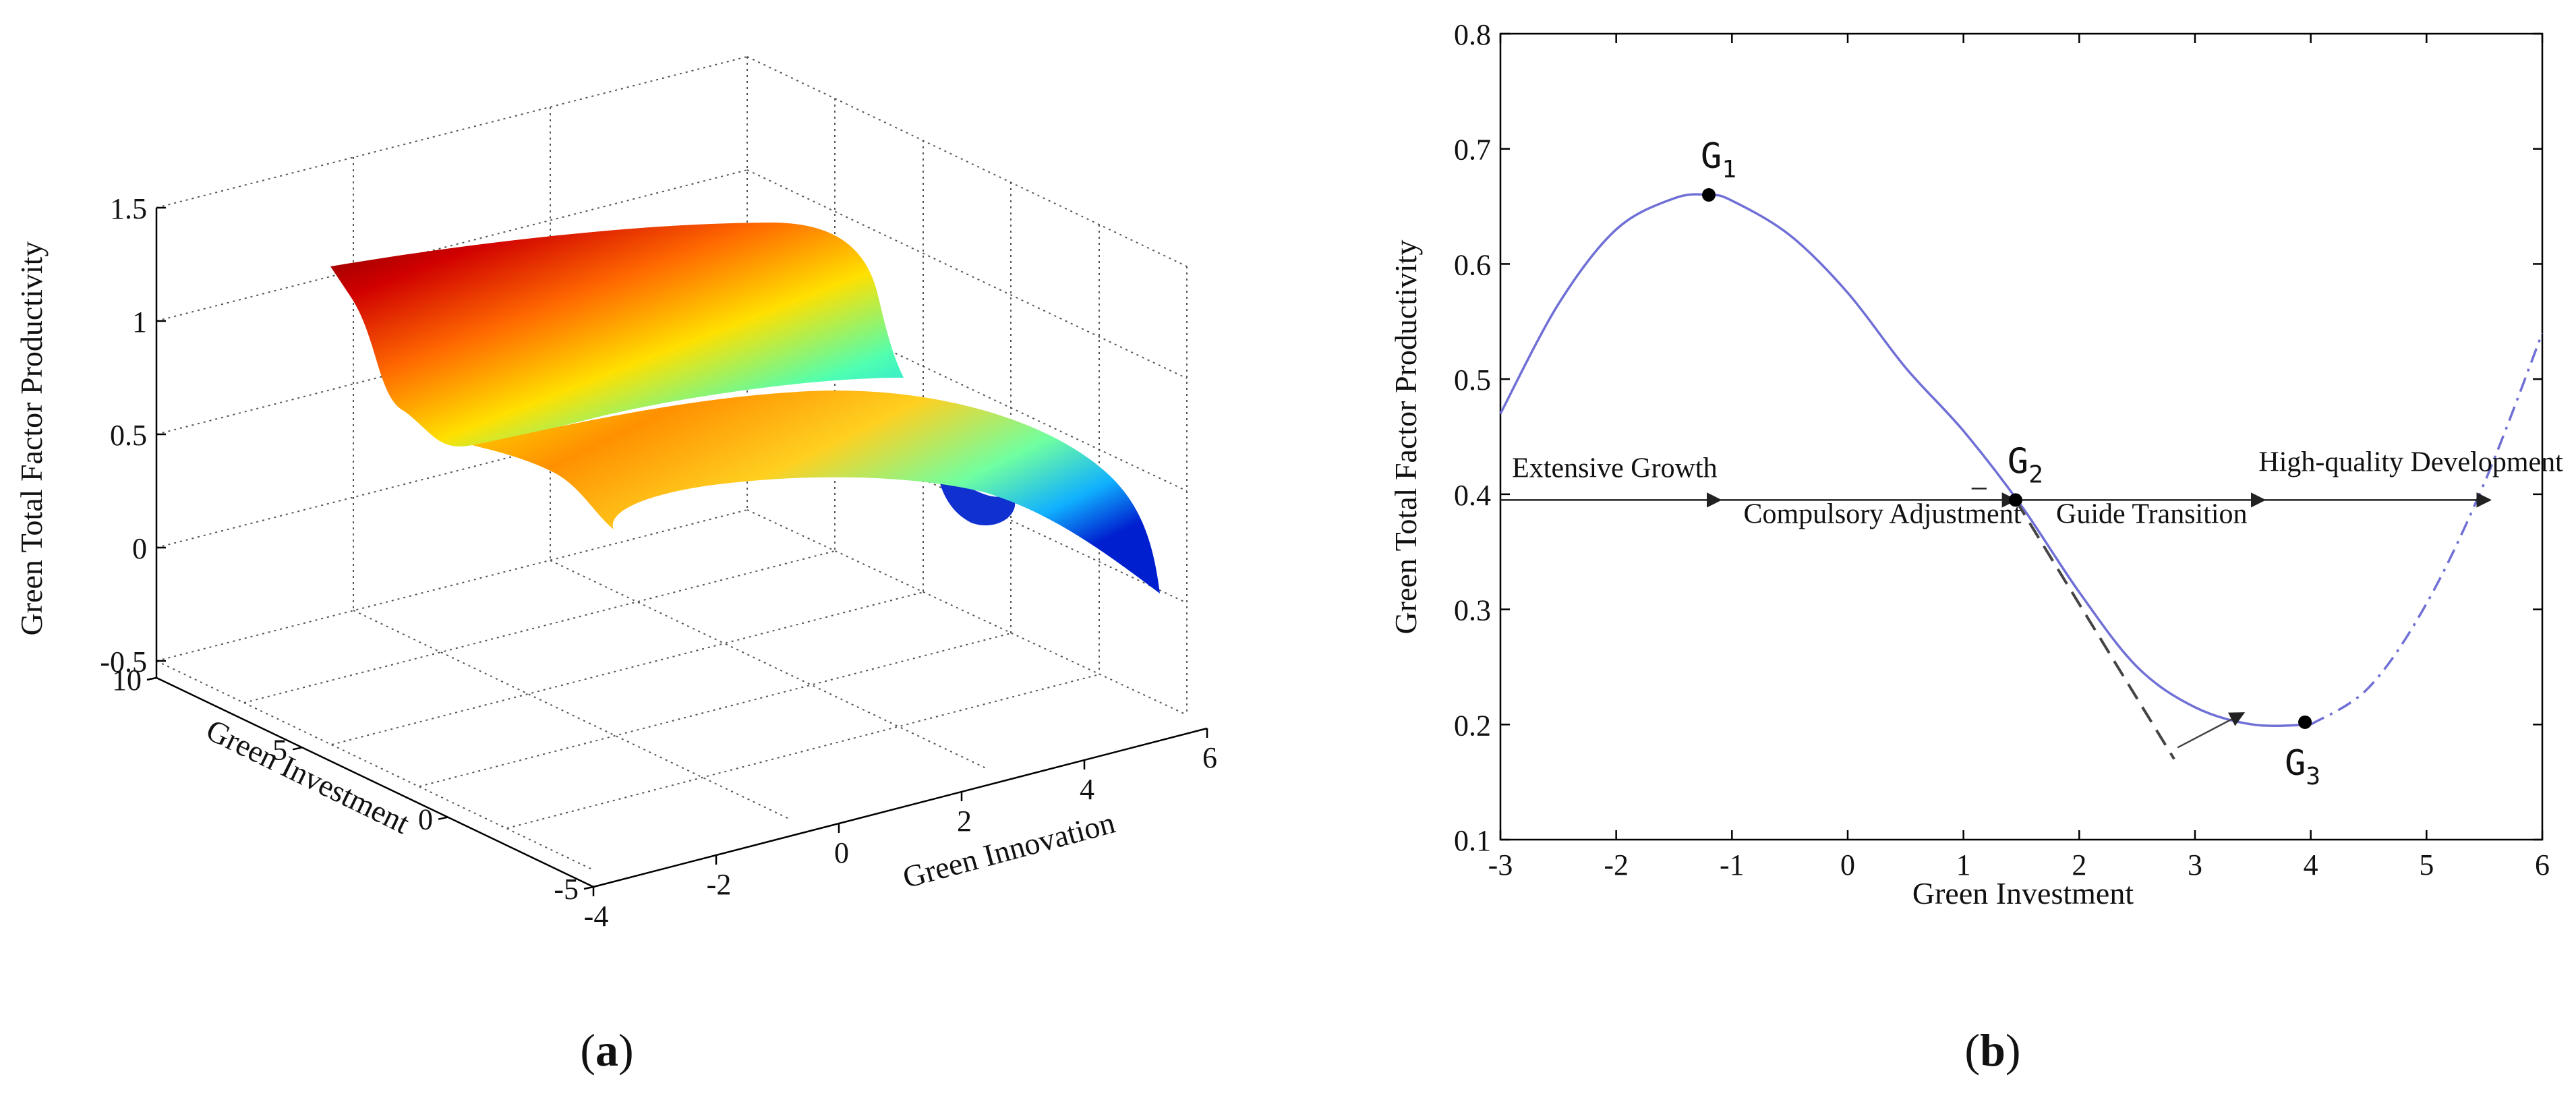 This screenshot has width=2576, height=1102. Describe the element at coordinates (2152, 514) in the screenshot. I see `panel-b-annotation: Guide Transition` at that location.